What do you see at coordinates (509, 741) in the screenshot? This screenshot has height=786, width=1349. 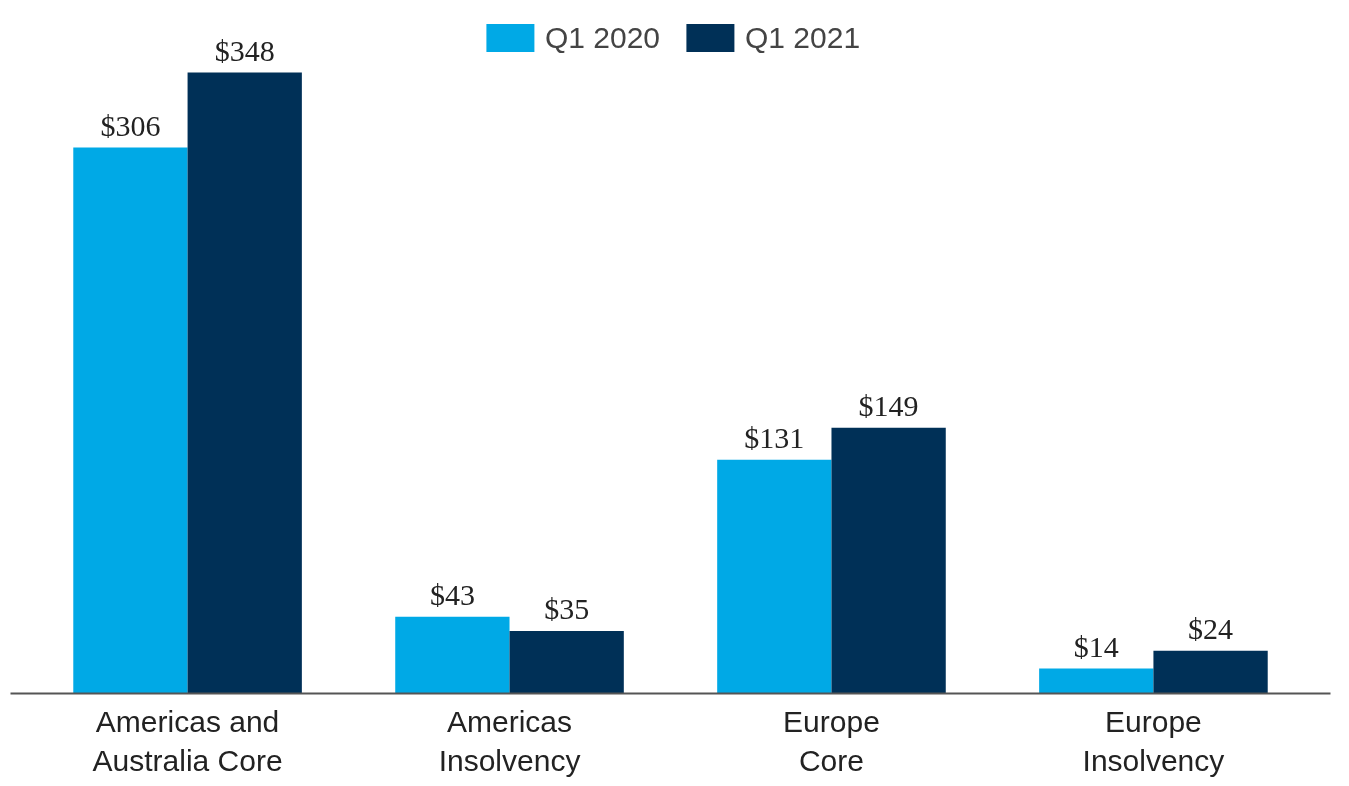 I see `x-tick-label: Americas Insolvency` at bounding box center [509, 741].